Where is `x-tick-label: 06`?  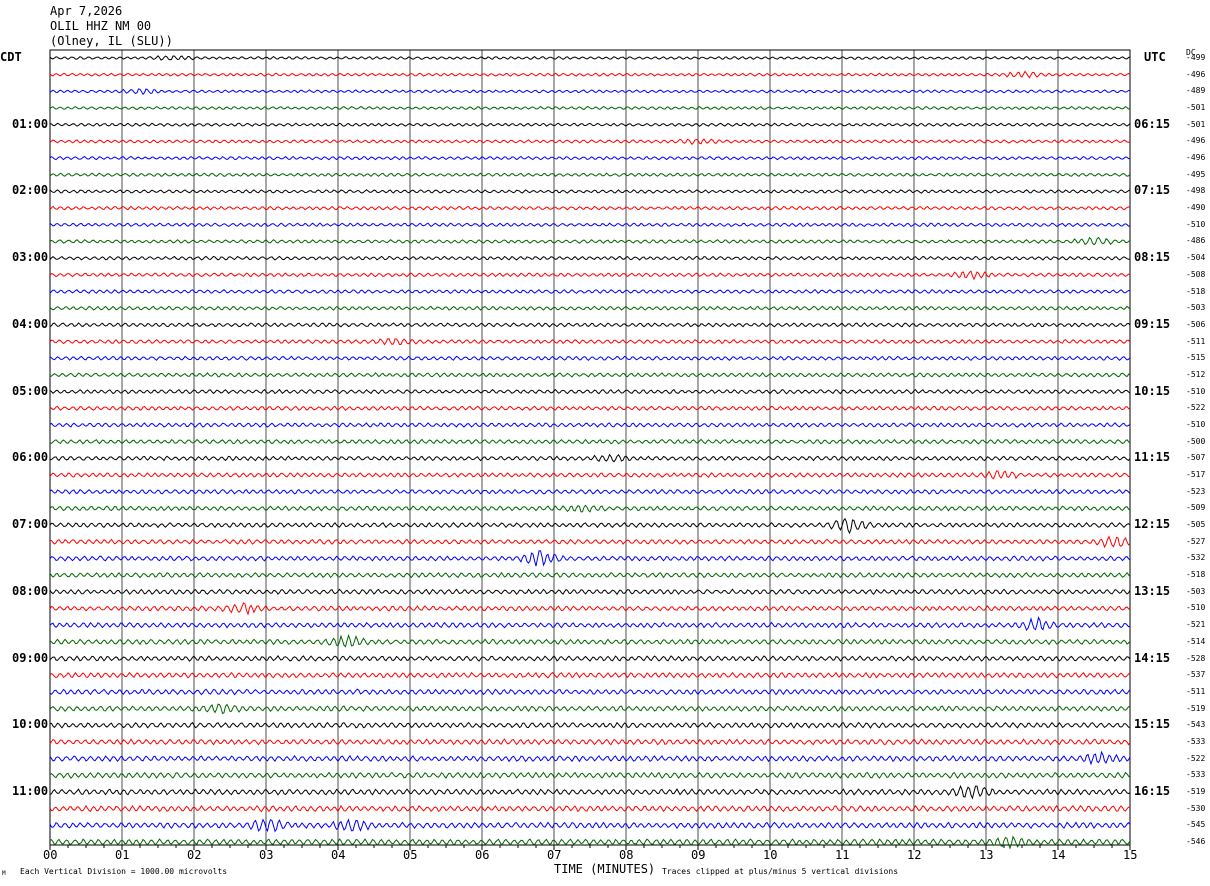
x-tick-label: 06 is located at coordinates (482, 855).